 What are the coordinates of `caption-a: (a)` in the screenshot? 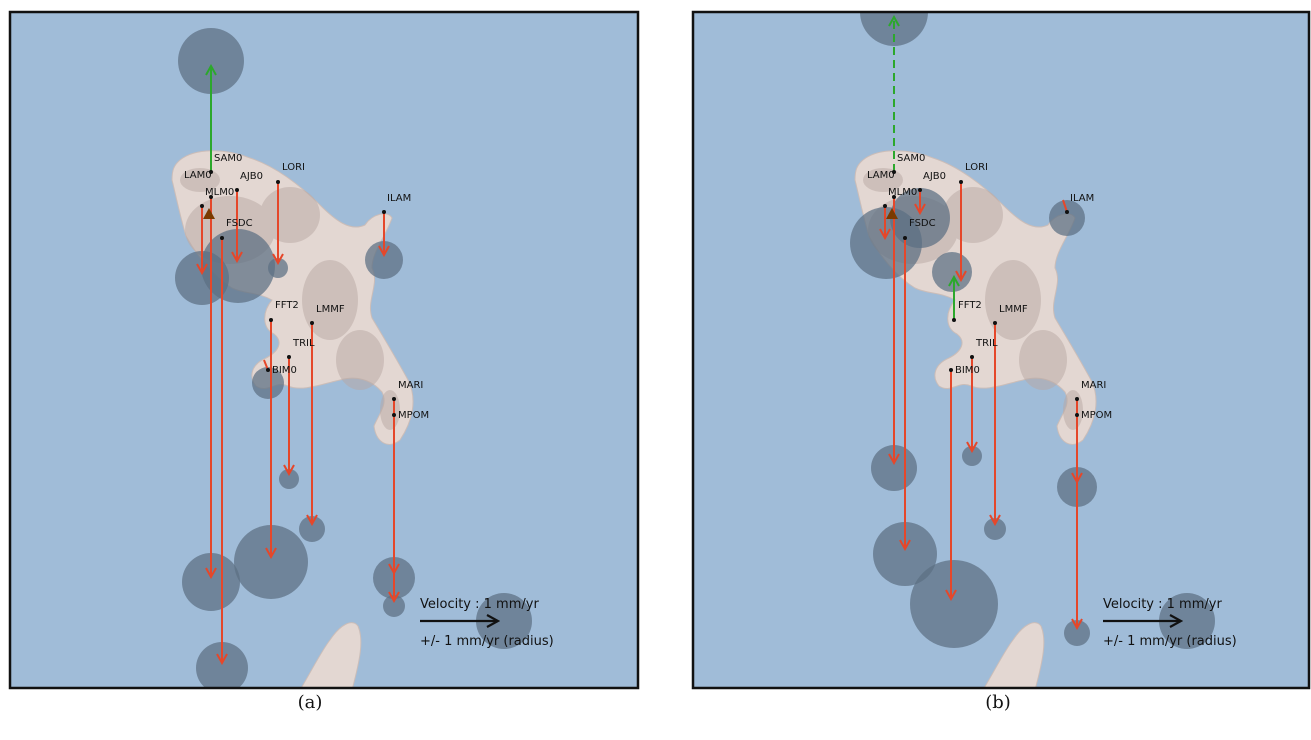 It's located at (310, 702).